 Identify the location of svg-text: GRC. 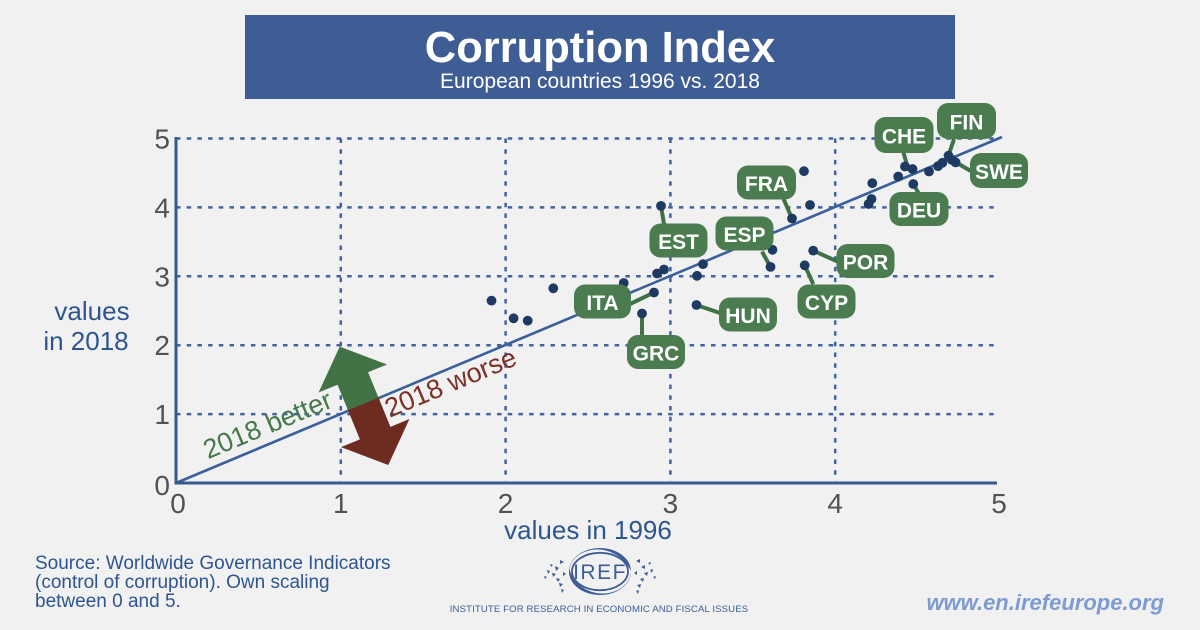
(656, 354).